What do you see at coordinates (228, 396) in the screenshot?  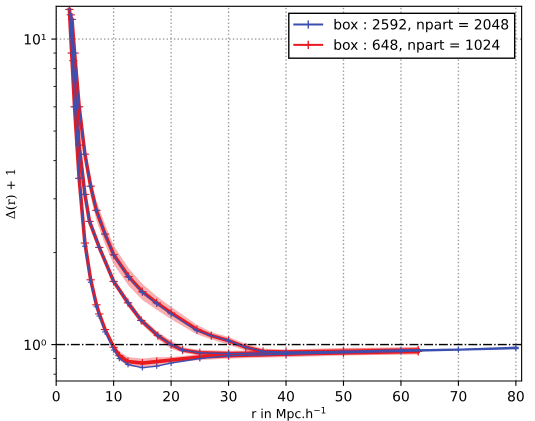 I see `x-tick-label: 30` at bounding box center [228, 396].